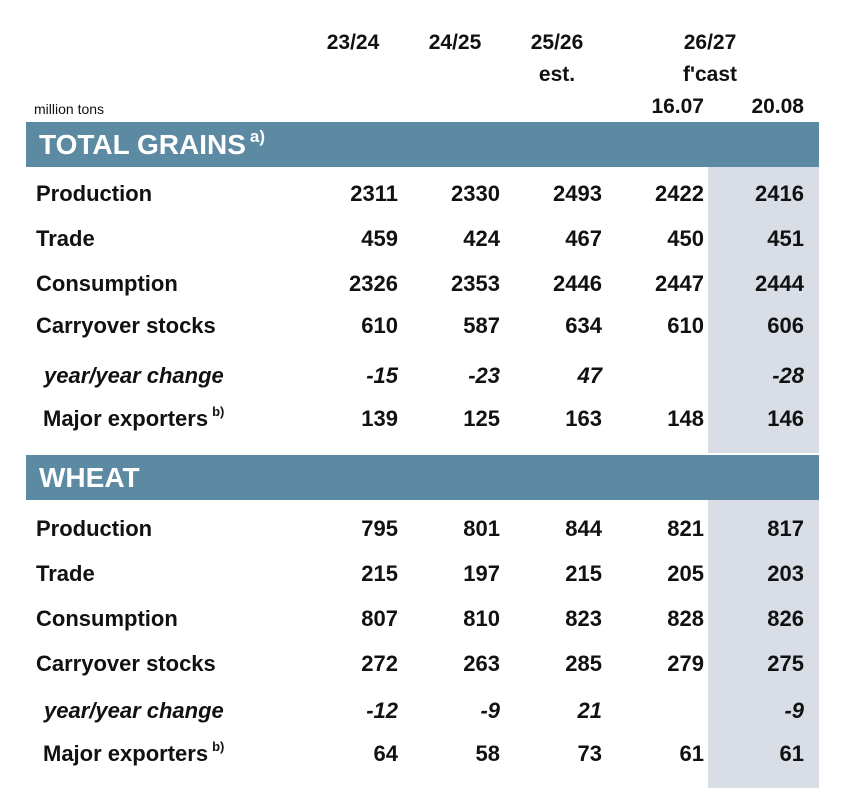 Image resolution: width=847 pixels, height=788 pixels. I want to click on cell: 272, so click(379, 663).